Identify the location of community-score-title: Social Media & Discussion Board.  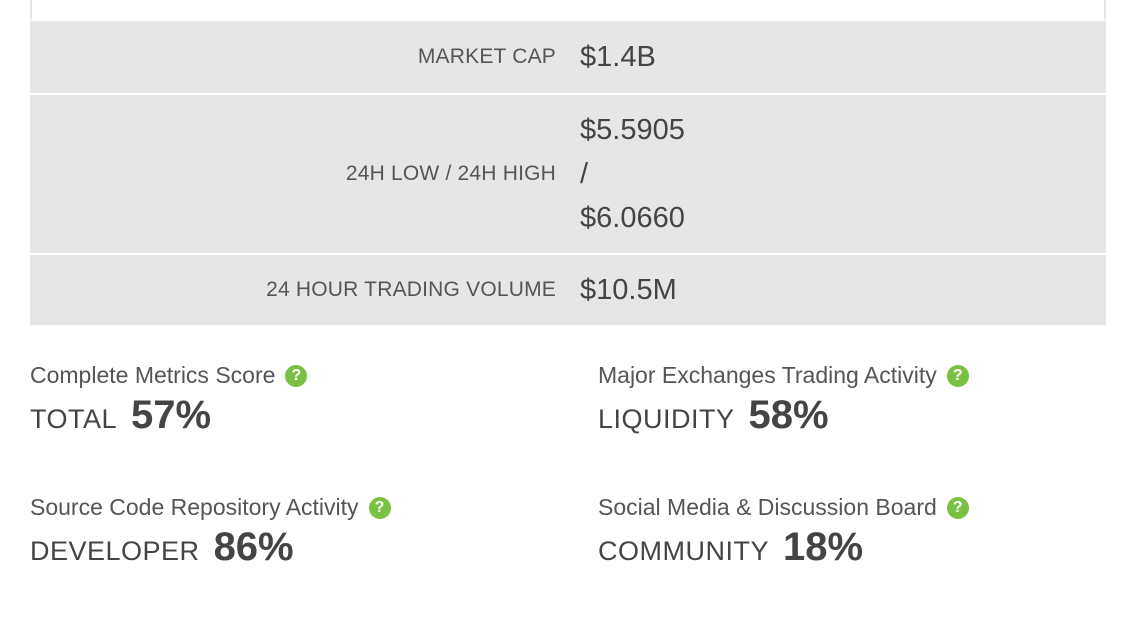
(767, 507).